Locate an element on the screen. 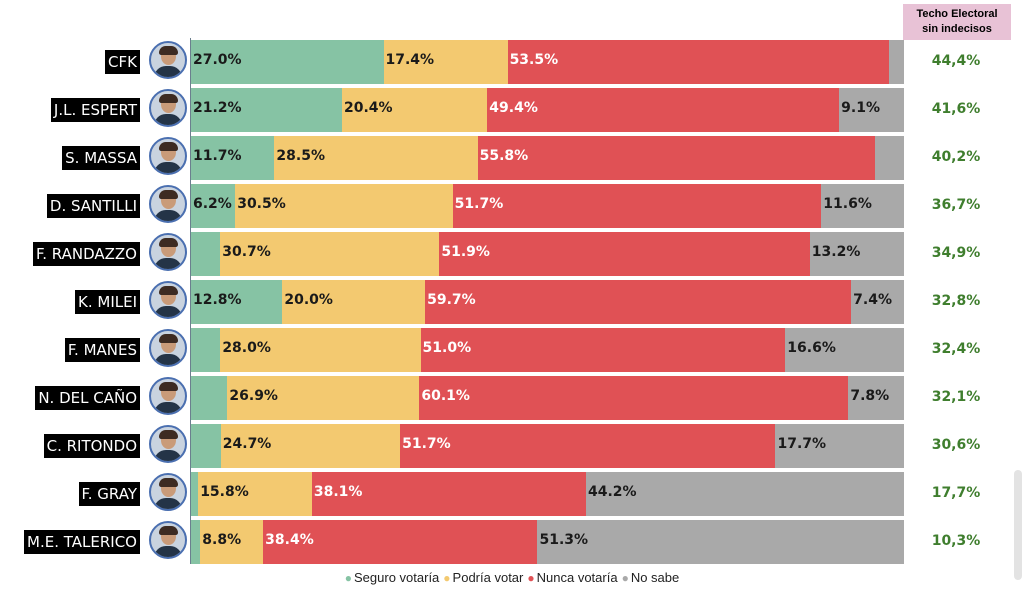  ceiling-value: 32,1% is located at coordinates (956, 397).